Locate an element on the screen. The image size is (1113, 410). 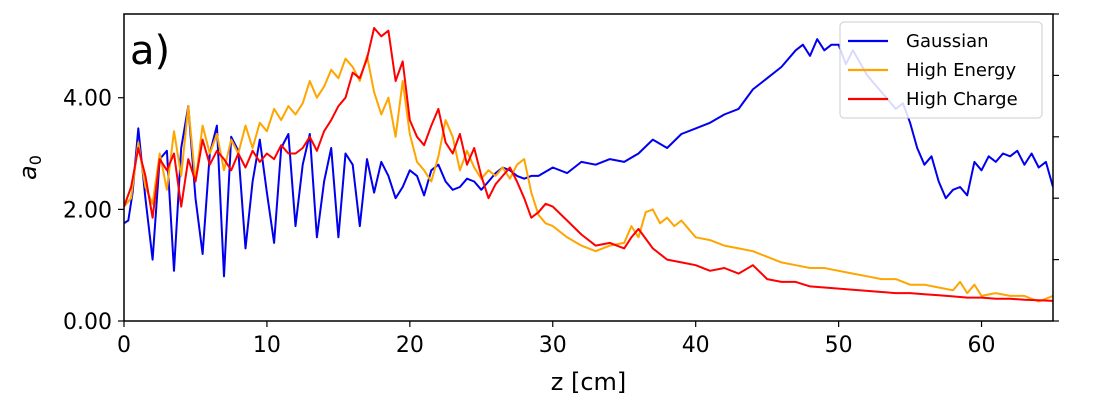
x-tick-label: 30 is located at coordinates (553, 345).